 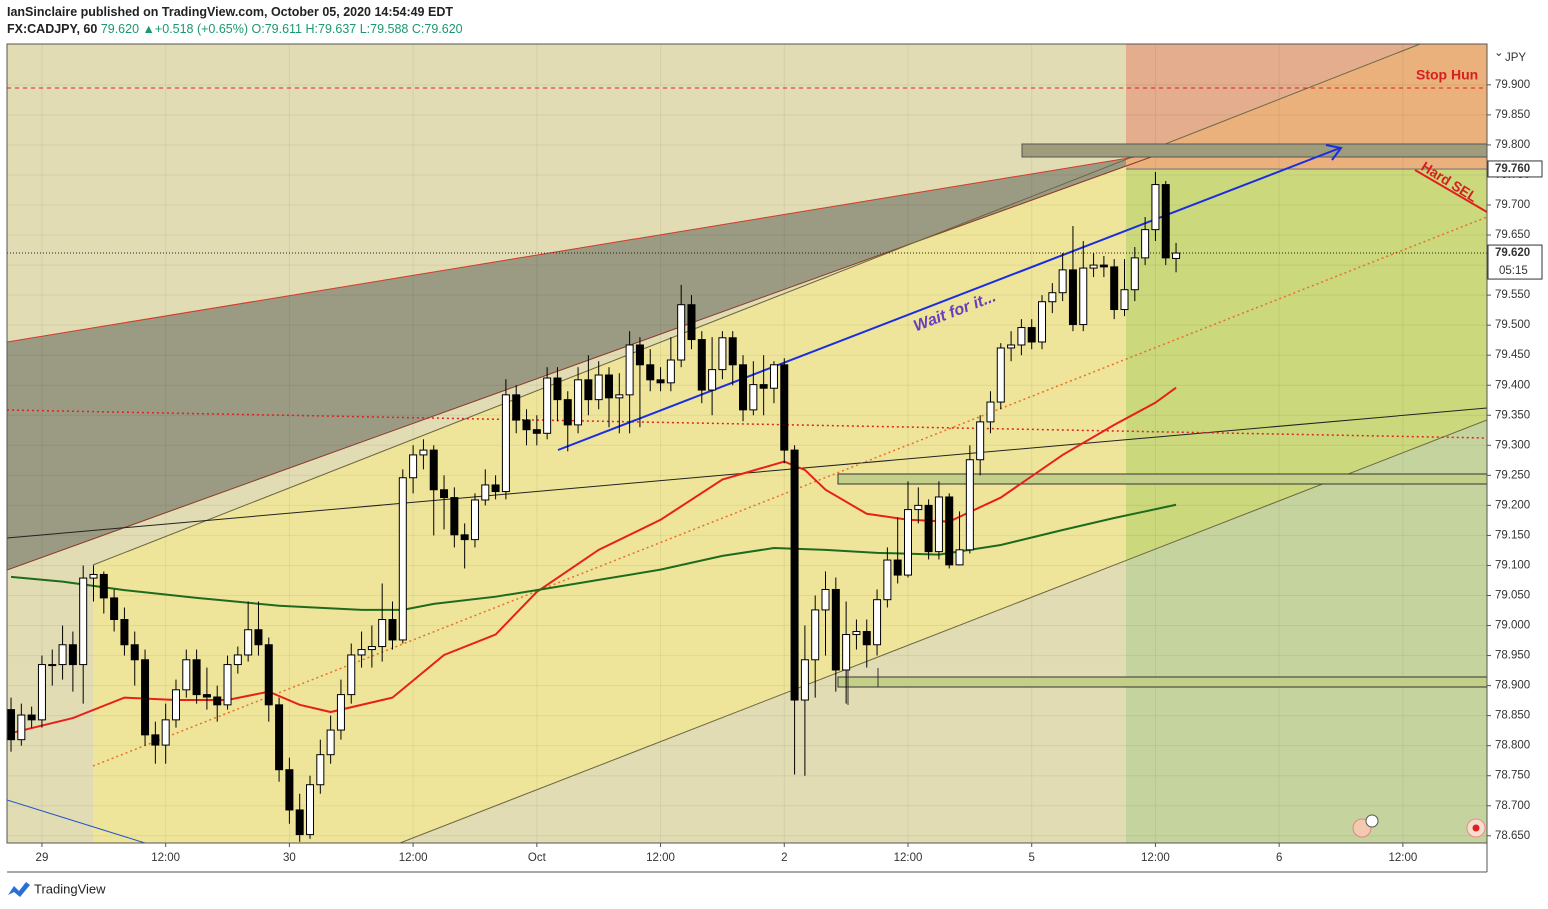 I want to click on y-tick-label: 79.000, so click(x=1512, y=626).